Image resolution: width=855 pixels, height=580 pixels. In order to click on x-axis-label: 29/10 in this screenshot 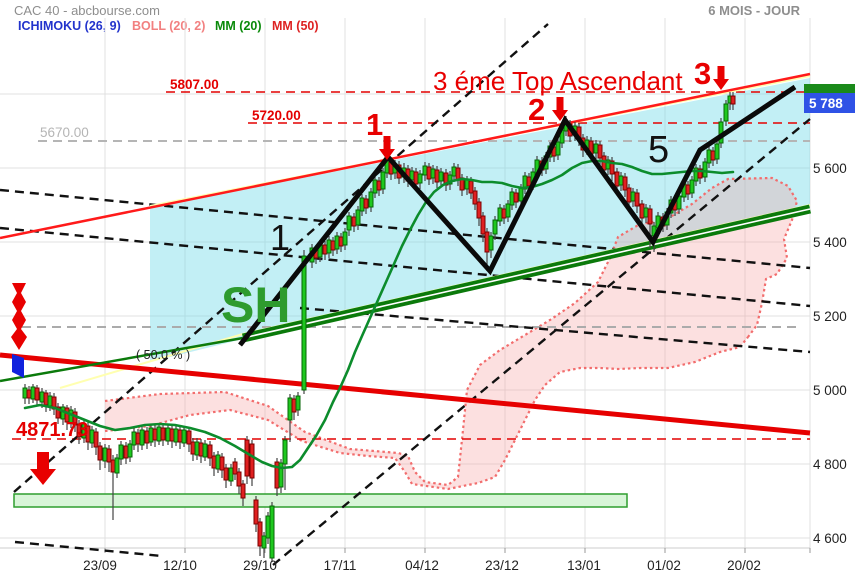, I will do `click(260, 565)`.